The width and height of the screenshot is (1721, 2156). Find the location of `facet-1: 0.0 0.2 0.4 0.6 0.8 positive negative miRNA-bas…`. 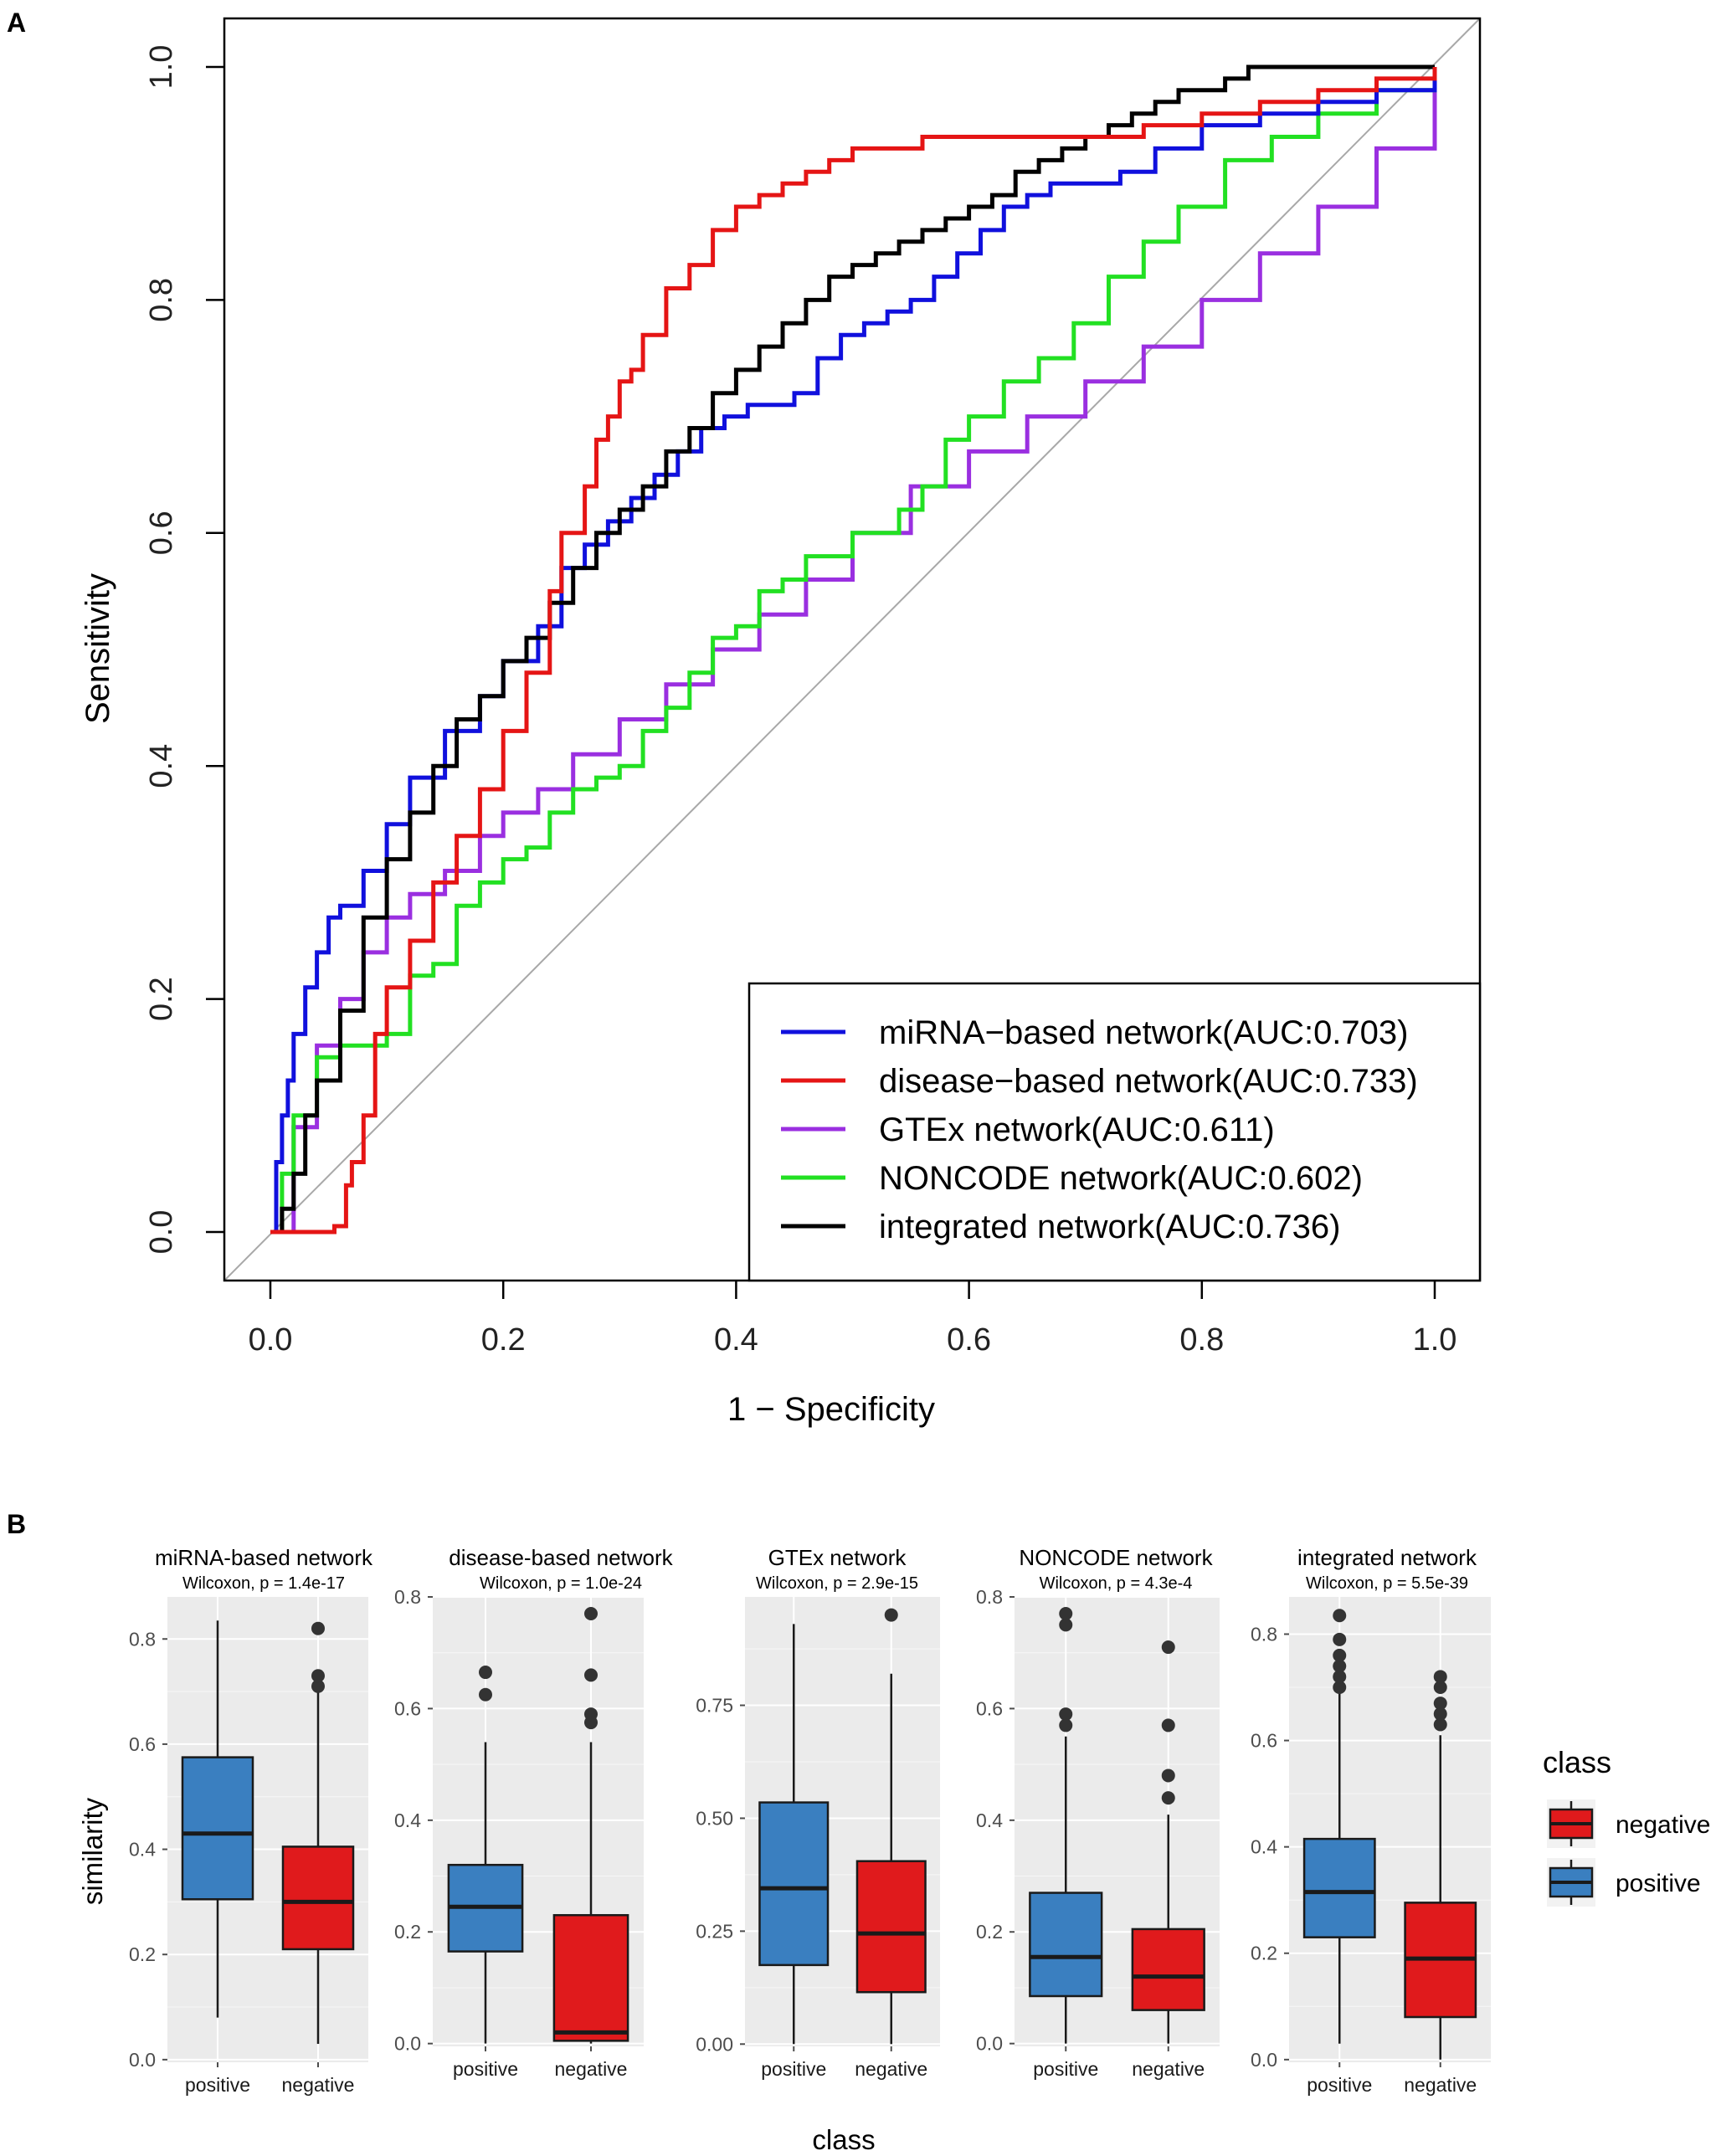

facet-1: 0.0 0.2 0.4 0.6 0.8 positive negative miRNA-bas… is located at coordinates (251, 1820).